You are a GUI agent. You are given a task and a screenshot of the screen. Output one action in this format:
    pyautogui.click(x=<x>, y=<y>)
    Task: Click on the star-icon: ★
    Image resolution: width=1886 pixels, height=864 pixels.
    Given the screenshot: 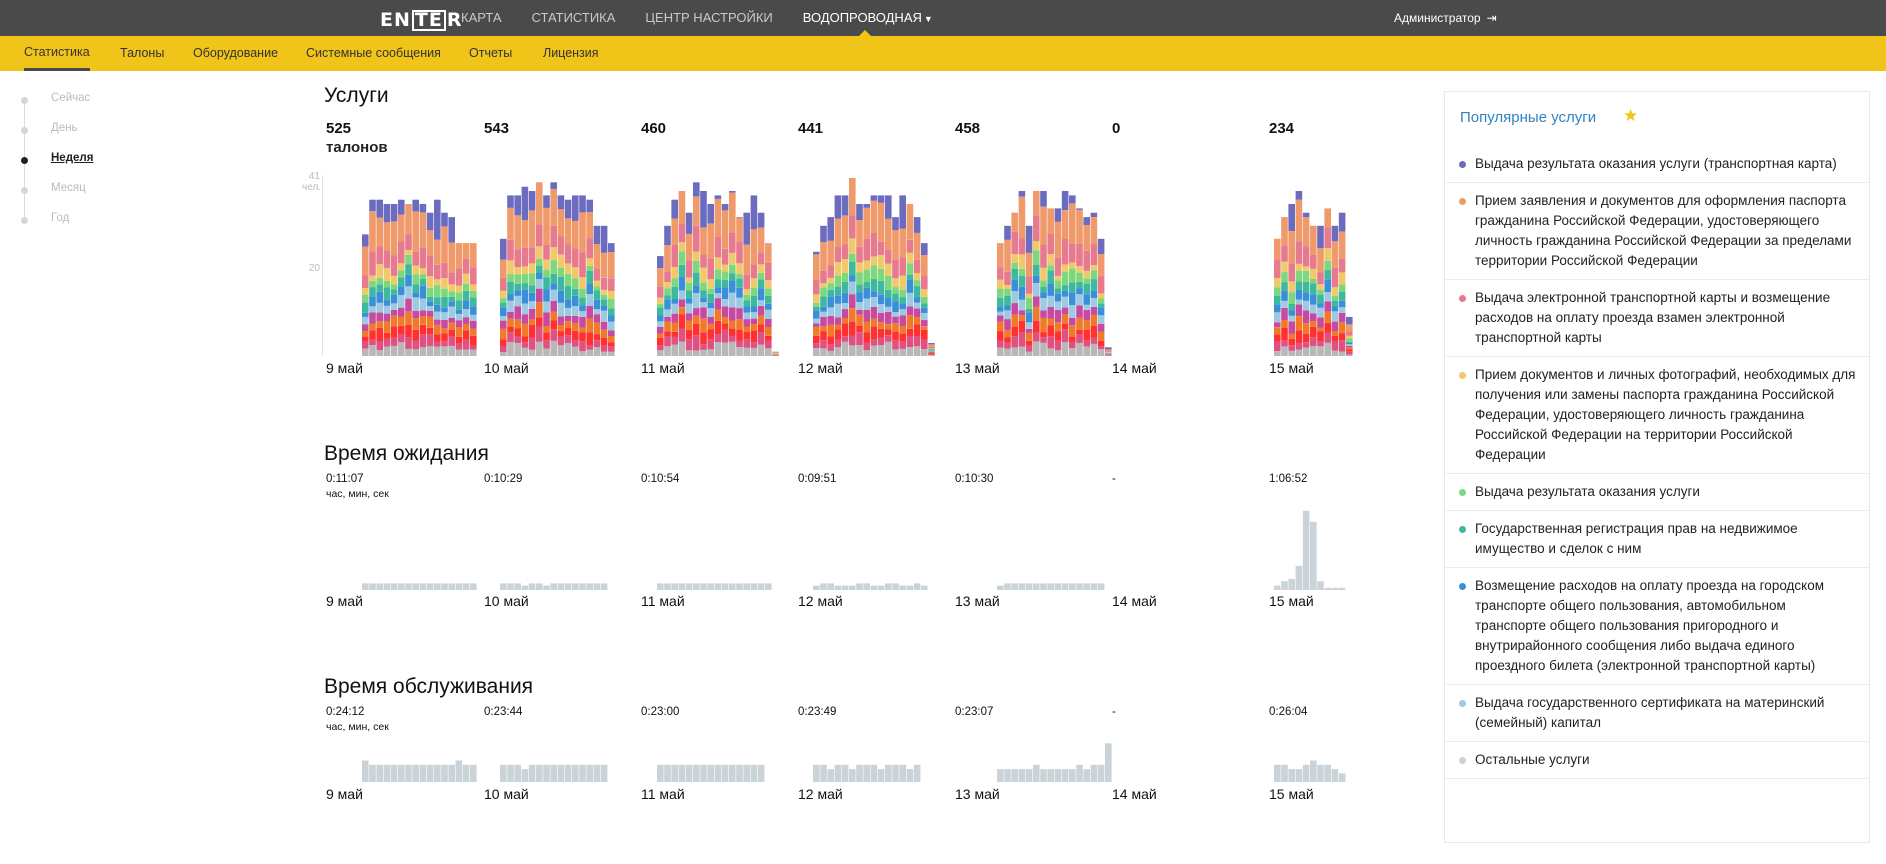 What is the action you would take?
    pyautogui.click(x=1631, y=115)
    